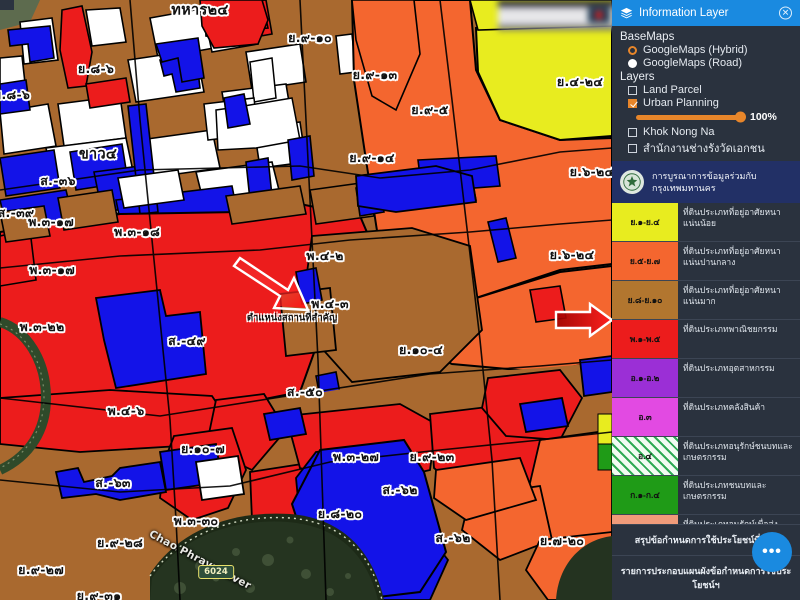 The height and width of the screenshot is (600, 800). What do you see at coordinates (695, 50) in the screenshot?
I see `basemap-hybrid-label: GoogleMaps (Hybrid)` at bounding box center [695, 50].